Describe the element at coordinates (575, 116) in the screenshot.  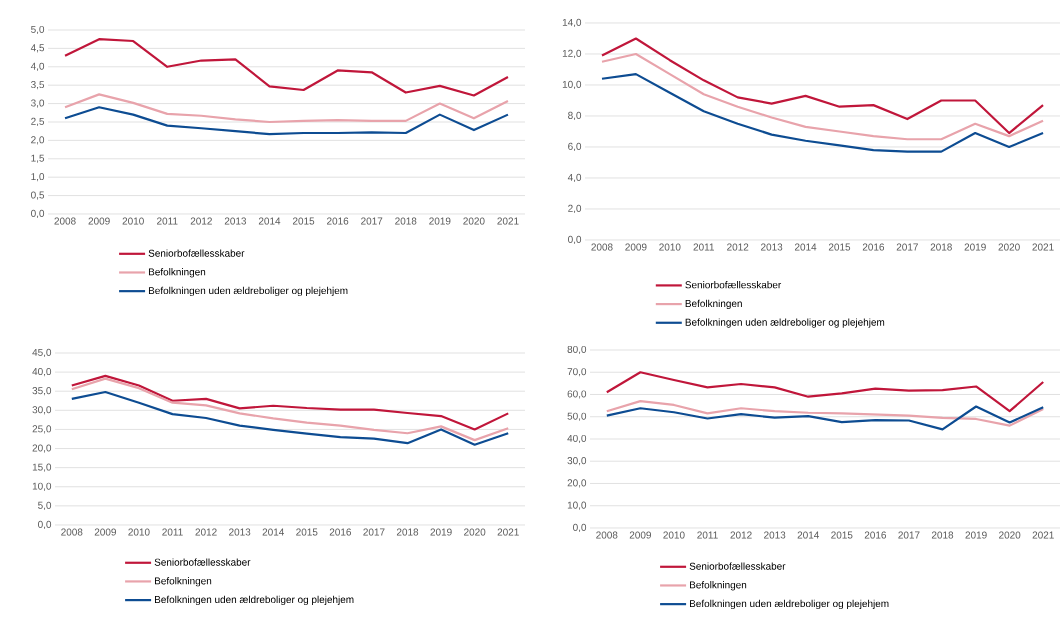
I see `y-tick-label: 8,0` at that location.